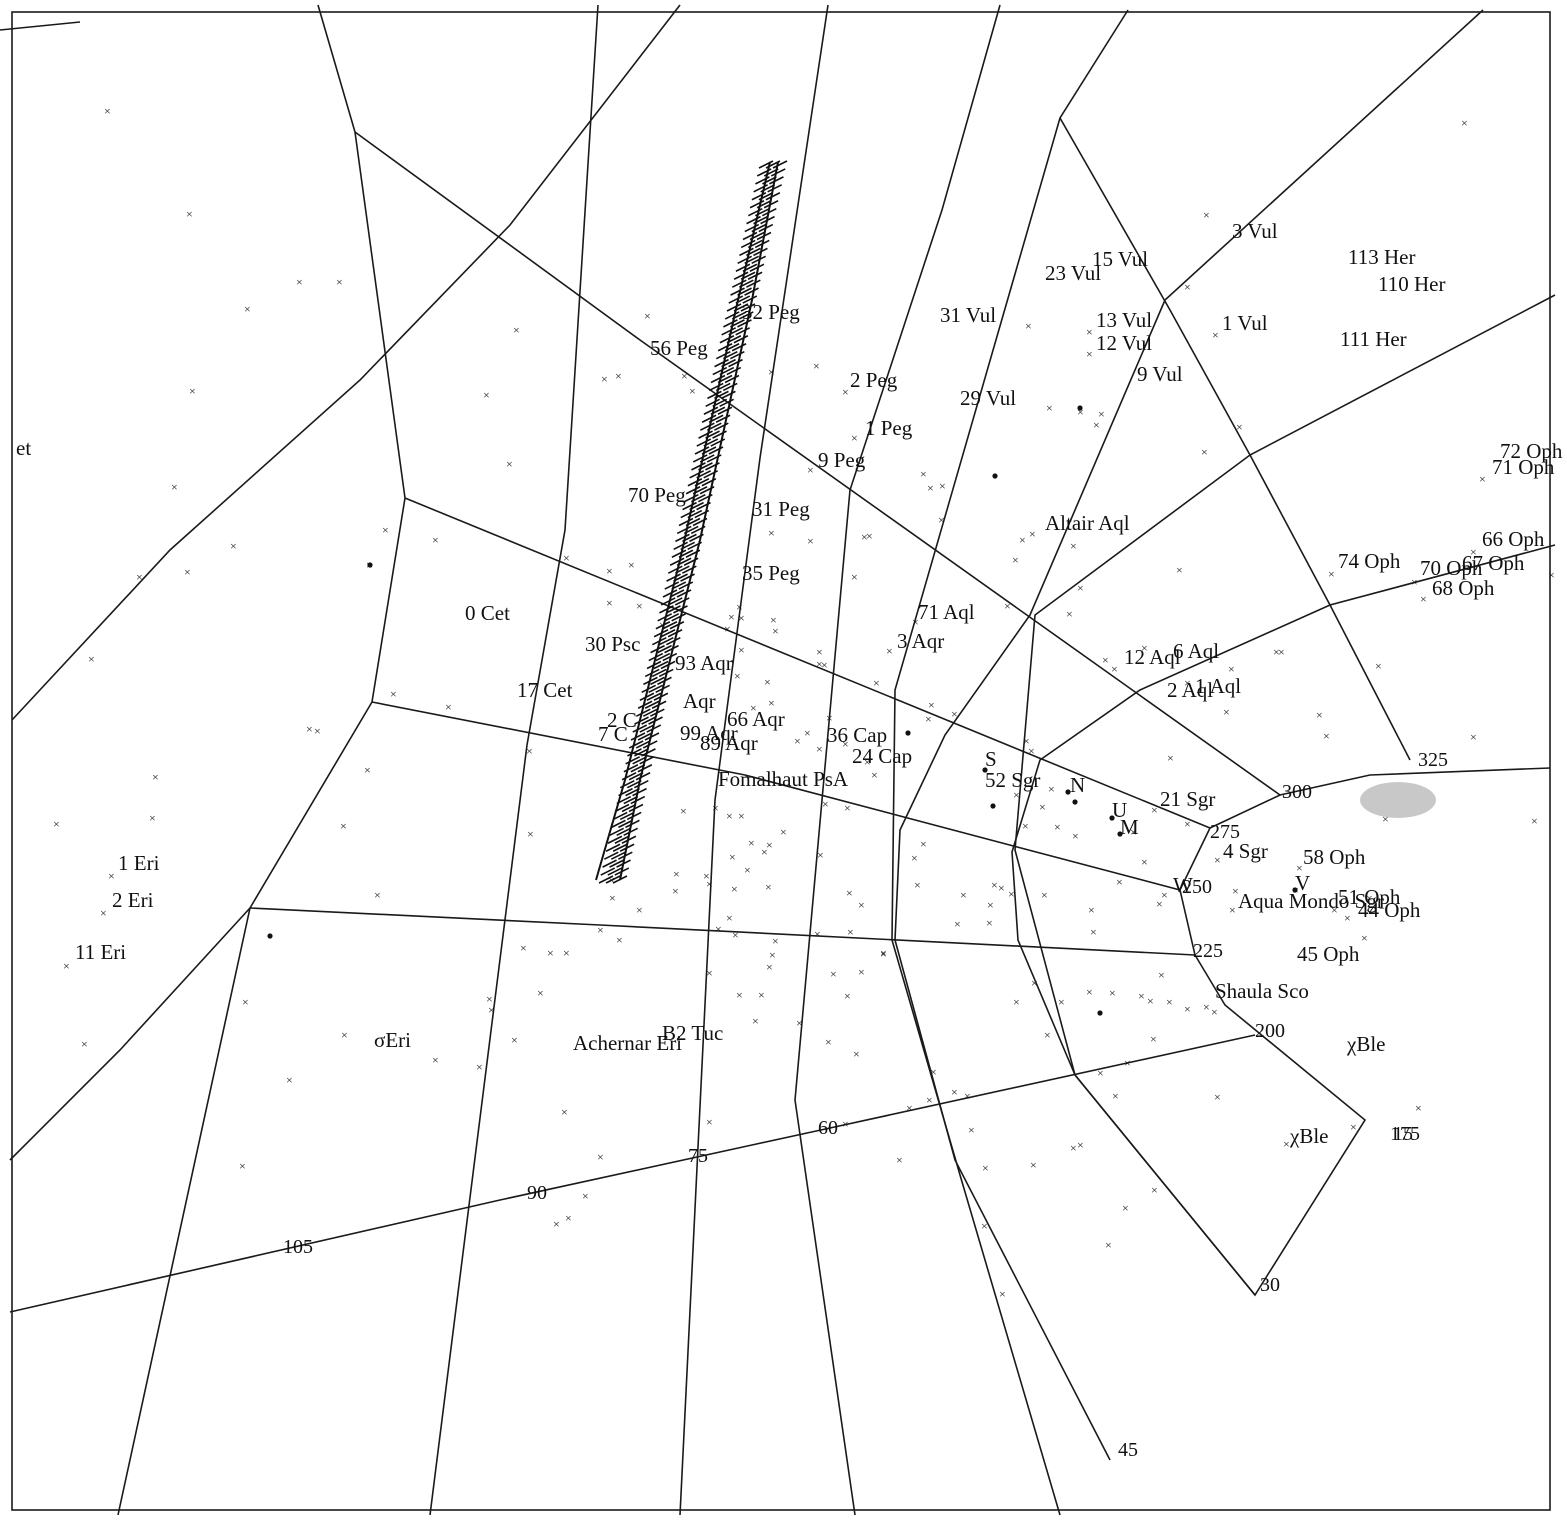 The height and width of the screenshot is (1521, 1567). Describe the element at coordinates (857, 735) in the screenshot. I see `star-label: 36 Cap` at that location.